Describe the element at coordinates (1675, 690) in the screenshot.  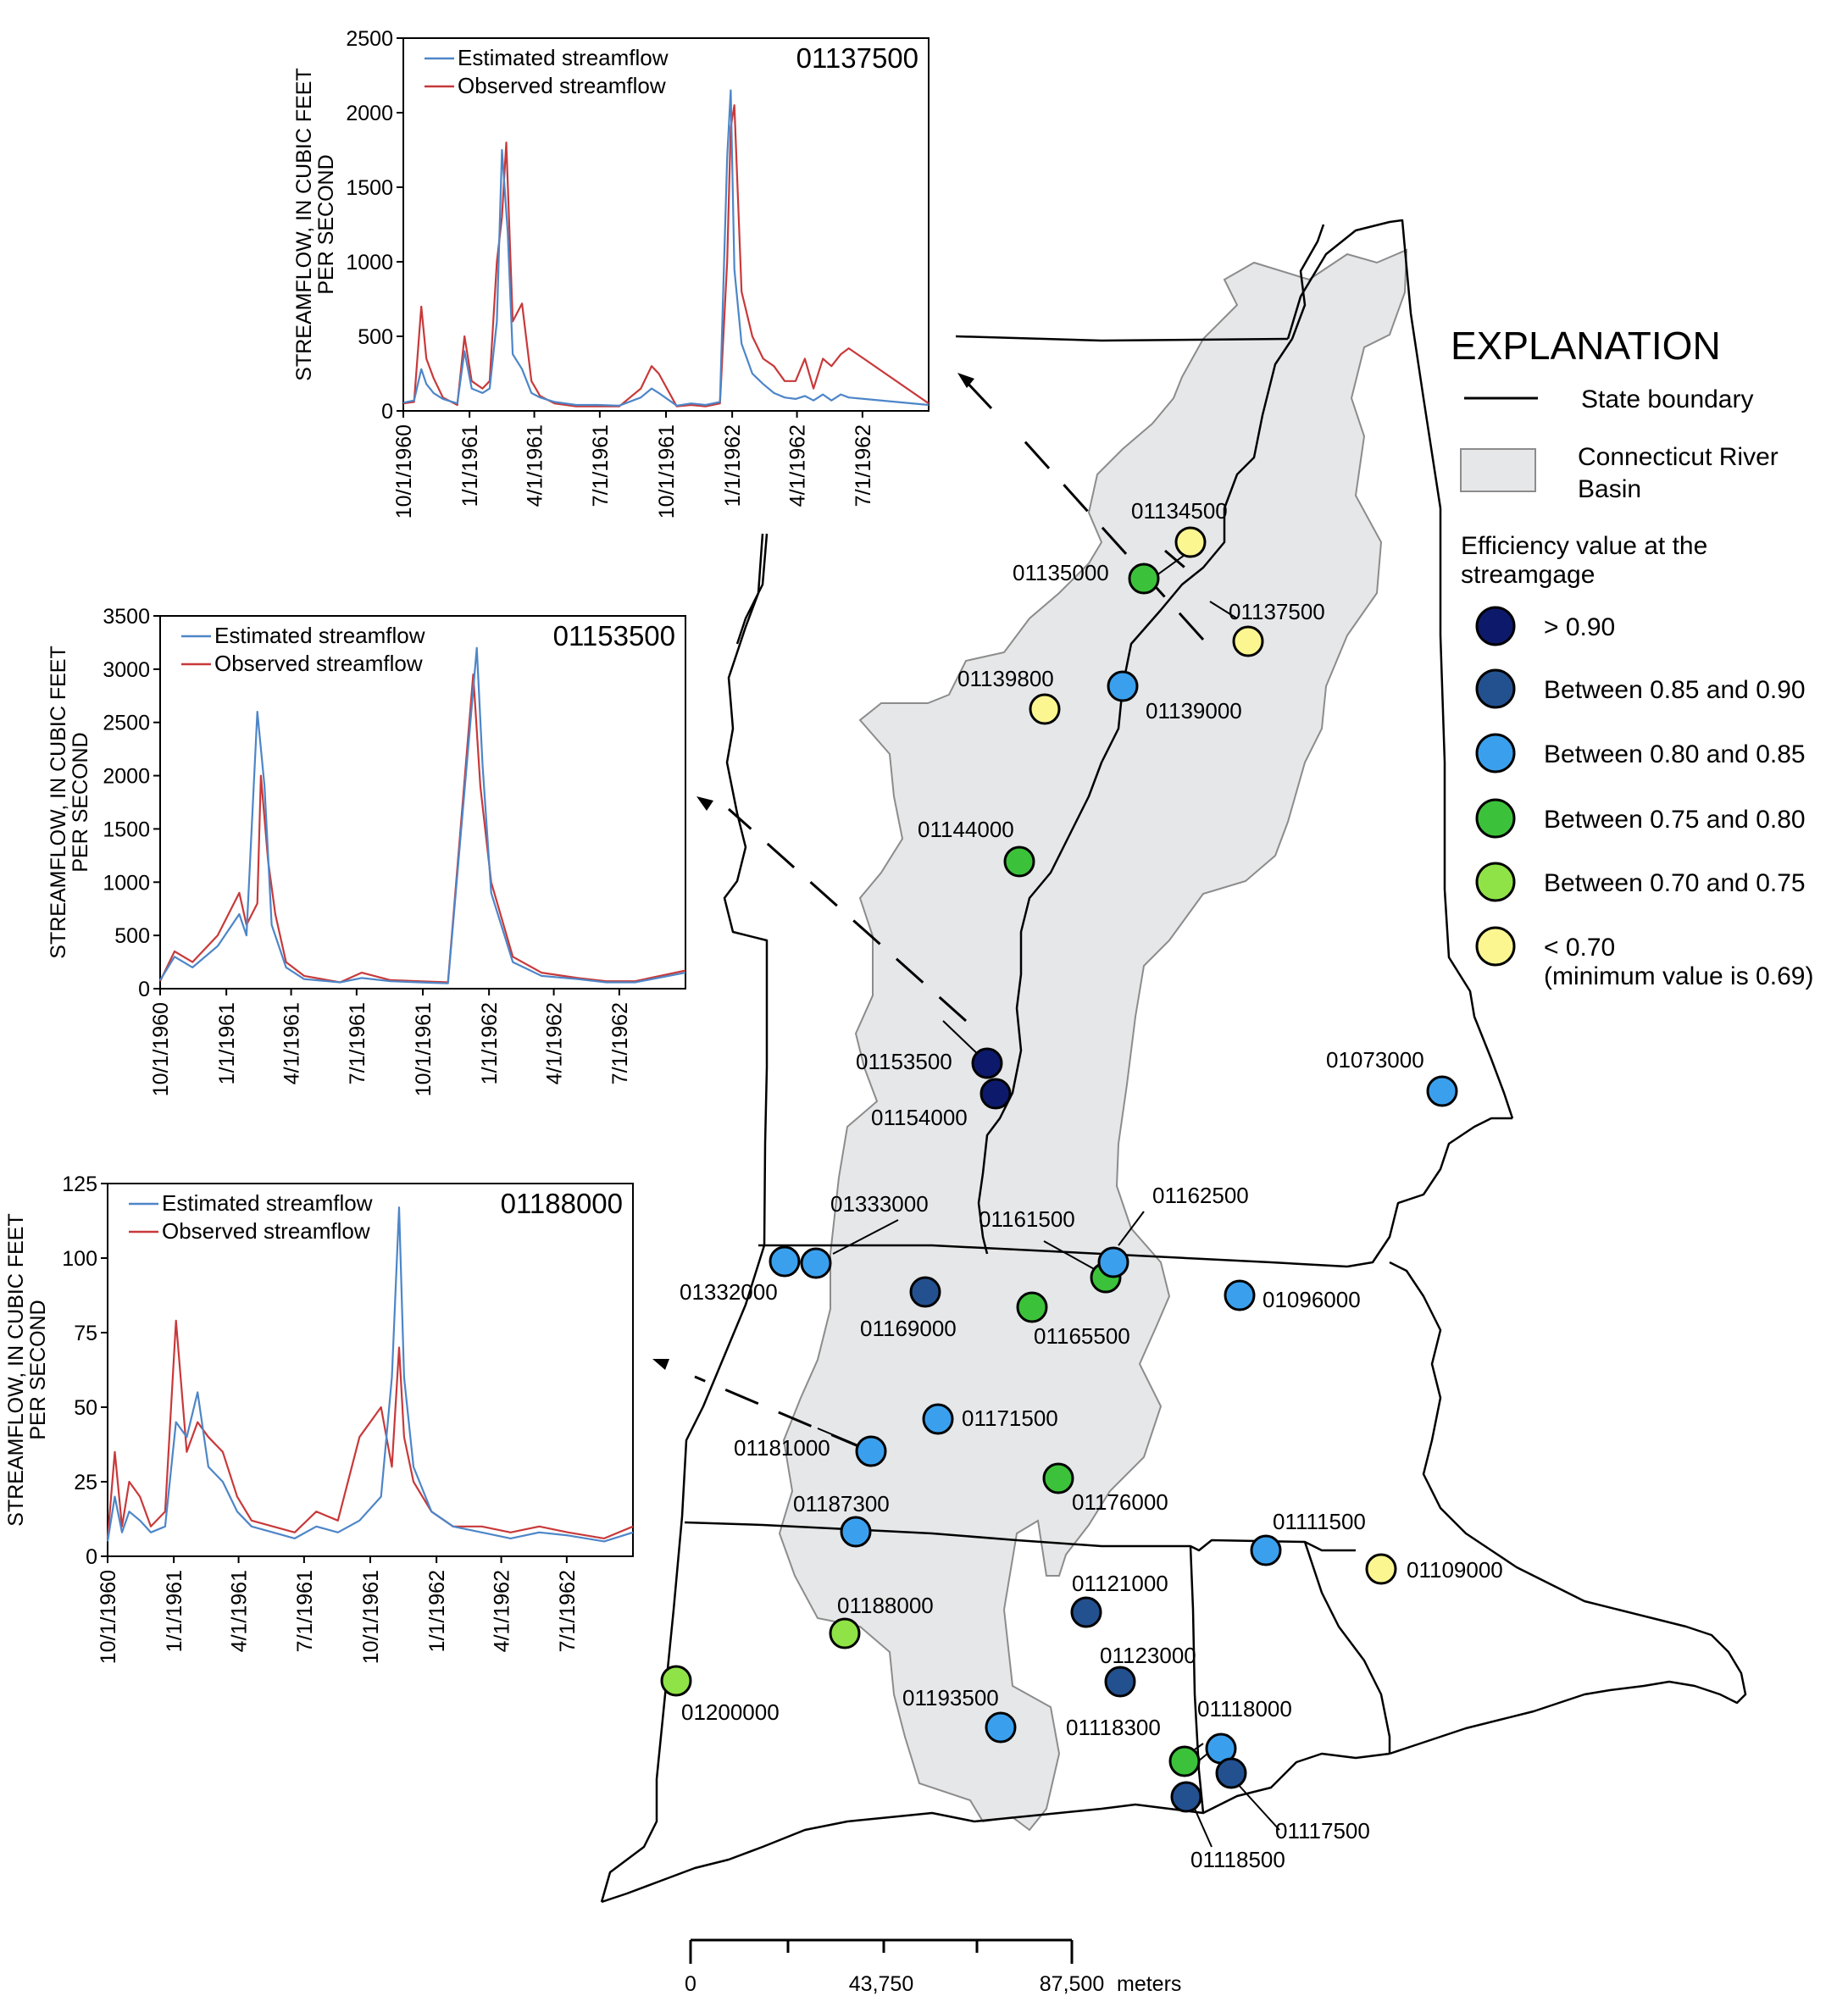
I see `legend-class-label-1: Between 0.85 and 0.90` at that location.